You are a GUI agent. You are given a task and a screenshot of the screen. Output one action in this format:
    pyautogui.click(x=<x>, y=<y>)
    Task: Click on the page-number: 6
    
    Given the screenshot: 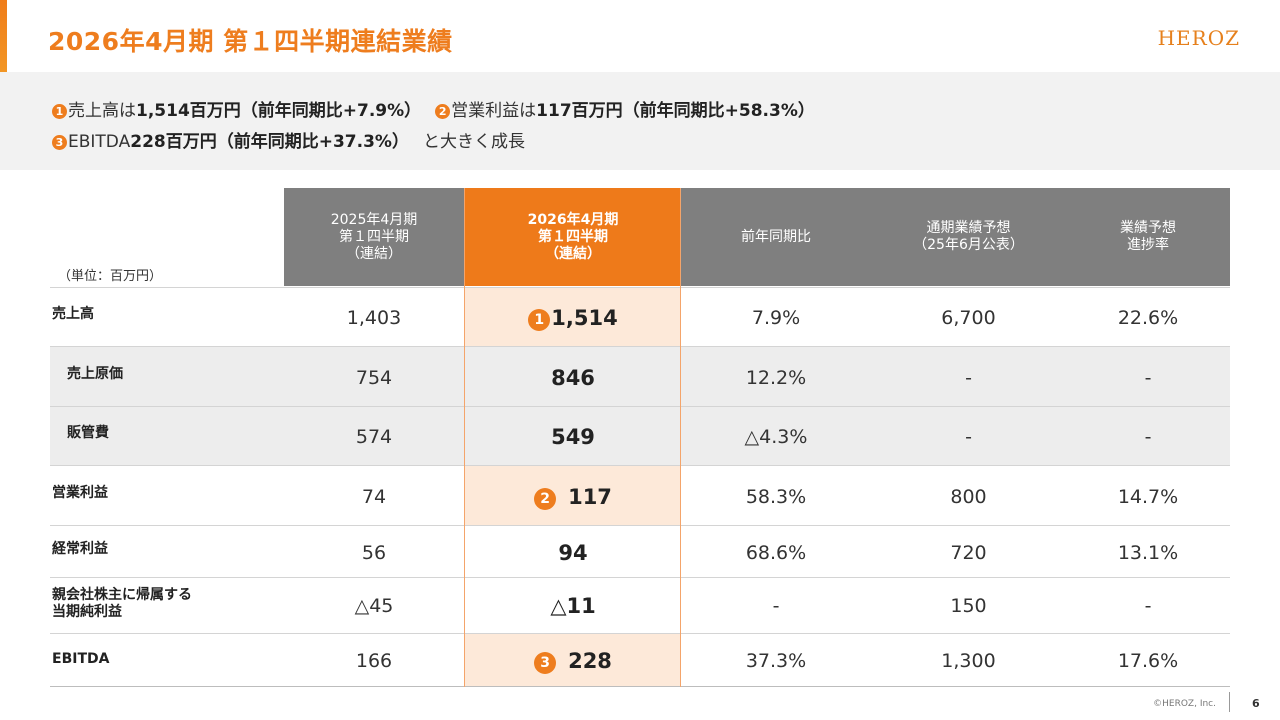 What is the action you would take?
    pyautogui.click(x=1256, y=703)
    